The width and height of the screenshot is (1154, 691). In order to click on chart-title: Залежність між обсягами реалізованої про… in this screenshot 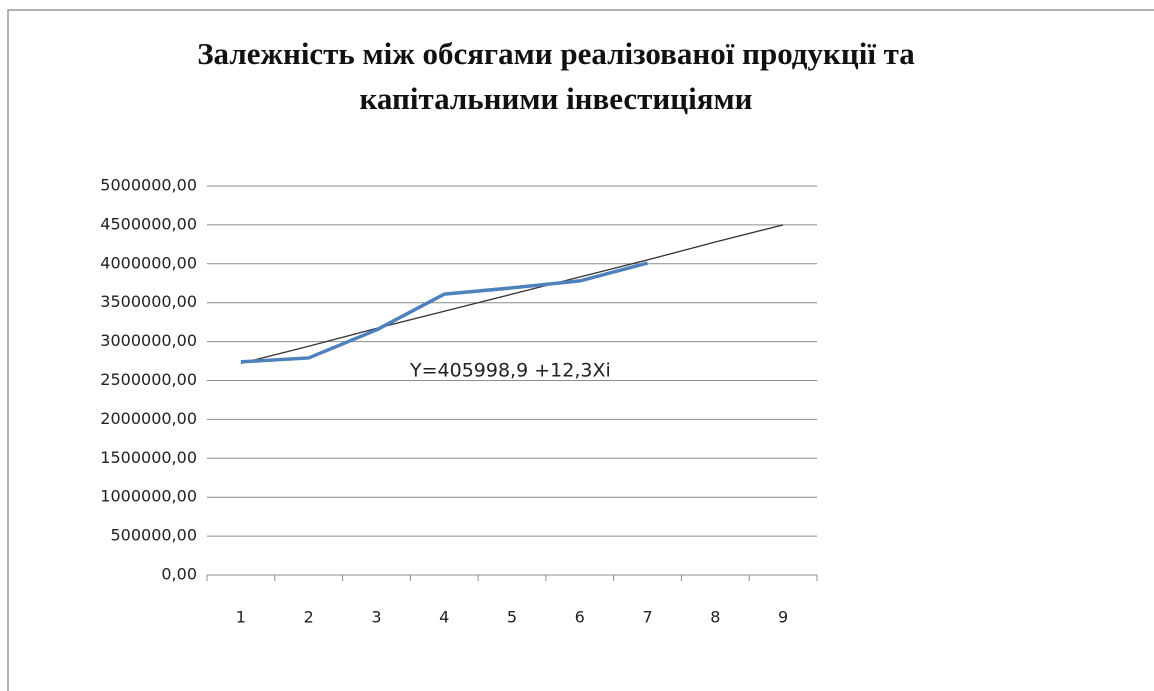, I will do `click(556, 53)`.